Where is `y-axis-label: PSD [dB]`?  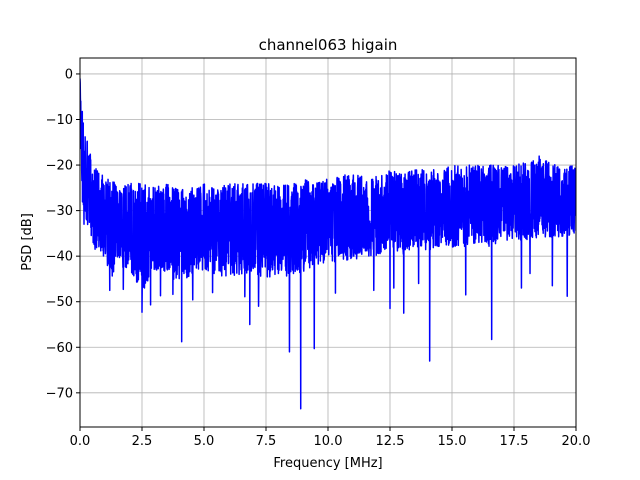 y-axis-label: PSD [dB] is located at coordinates (27, 242).